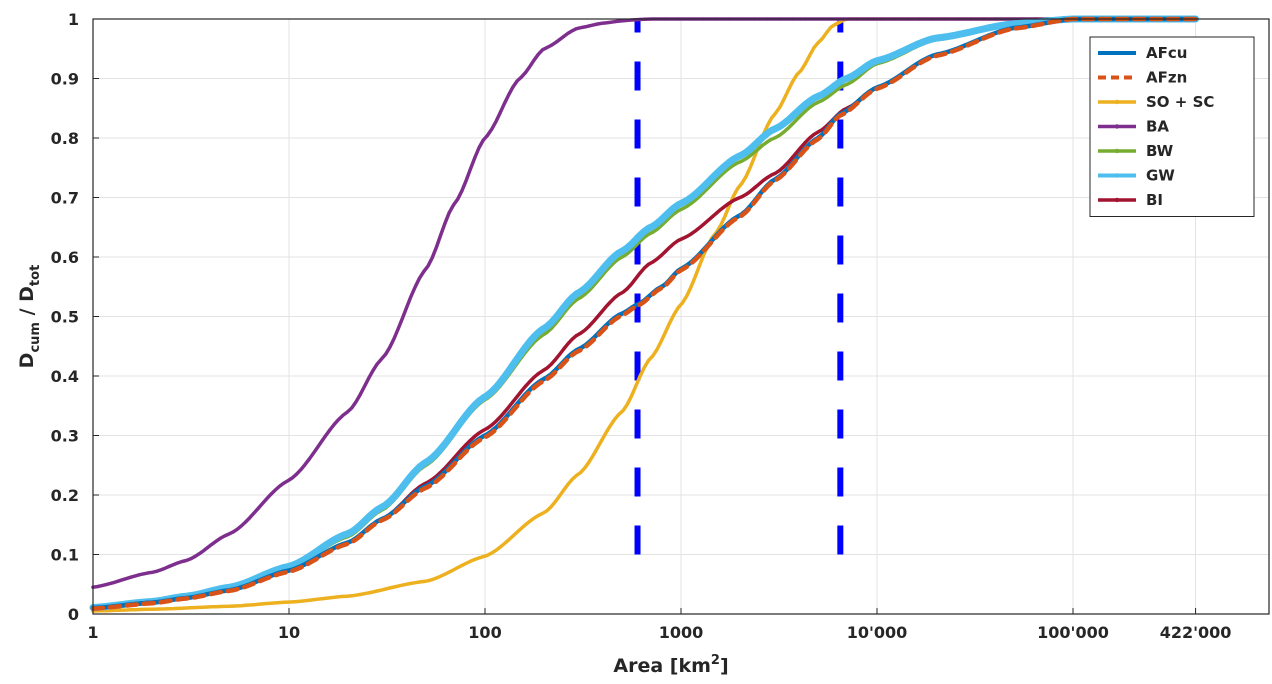 The image size is (1272, 684). Describe the element at coordinates (65, 138) in the screenshot. I see `y-tick-label: 0.8` at that location.